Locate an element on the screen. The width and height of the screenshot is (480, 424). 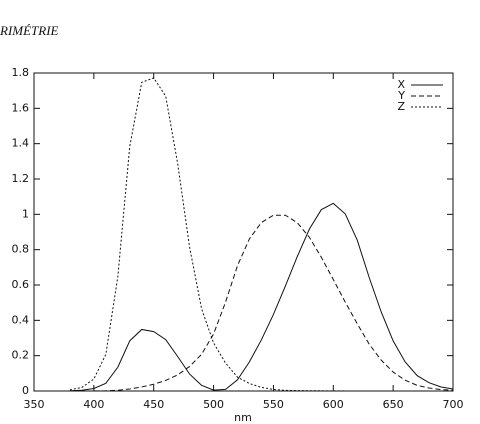
x-tick-label: 600 is located at coordinates (333, 404).